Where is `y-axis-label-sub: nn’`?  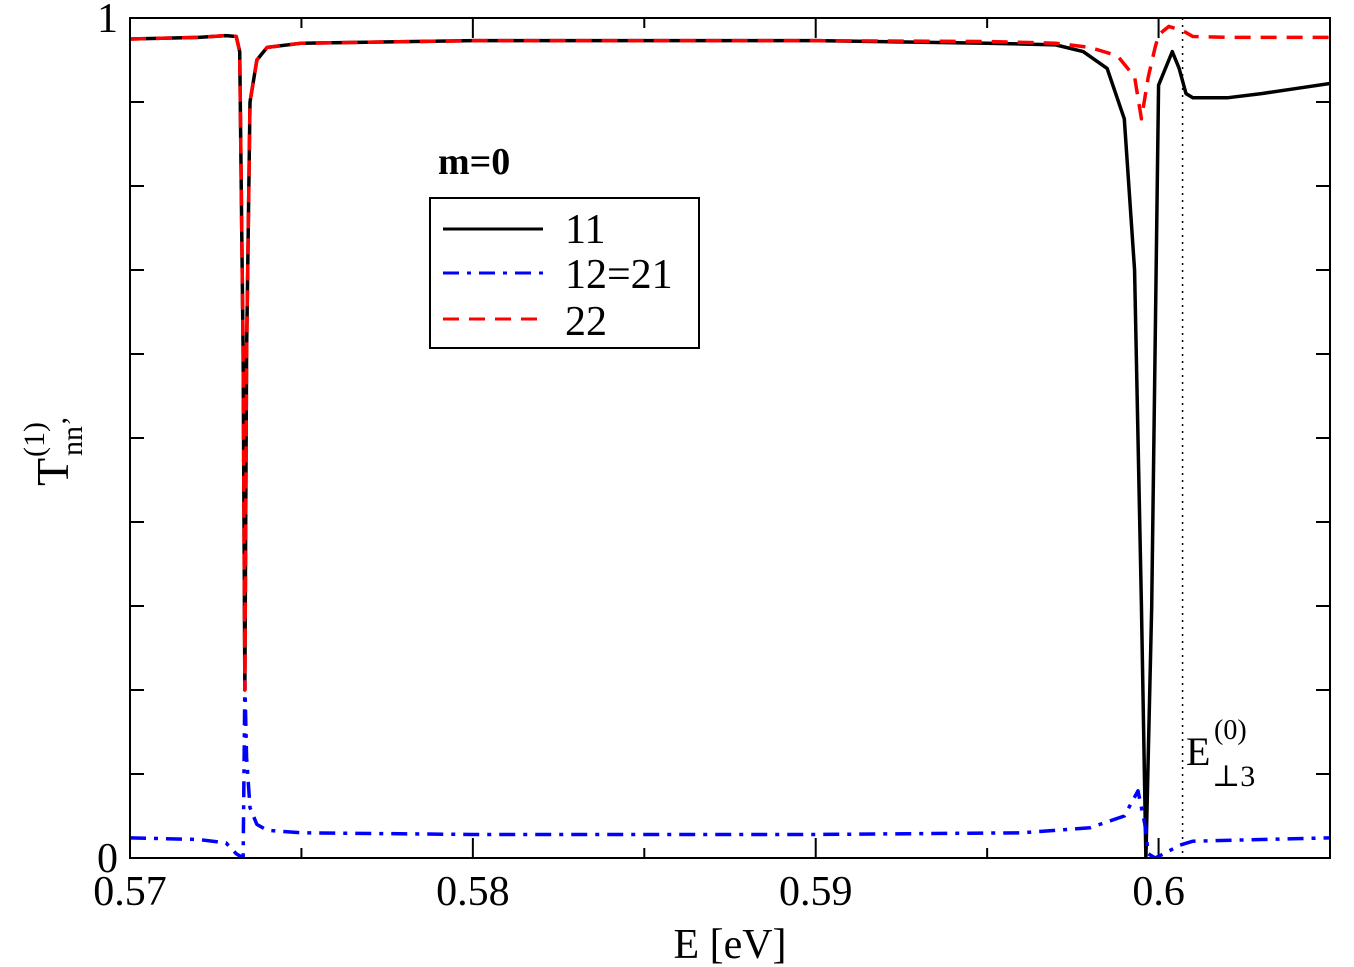
y-axis-label-sub: nn’ is located at coordinates (72, 436).